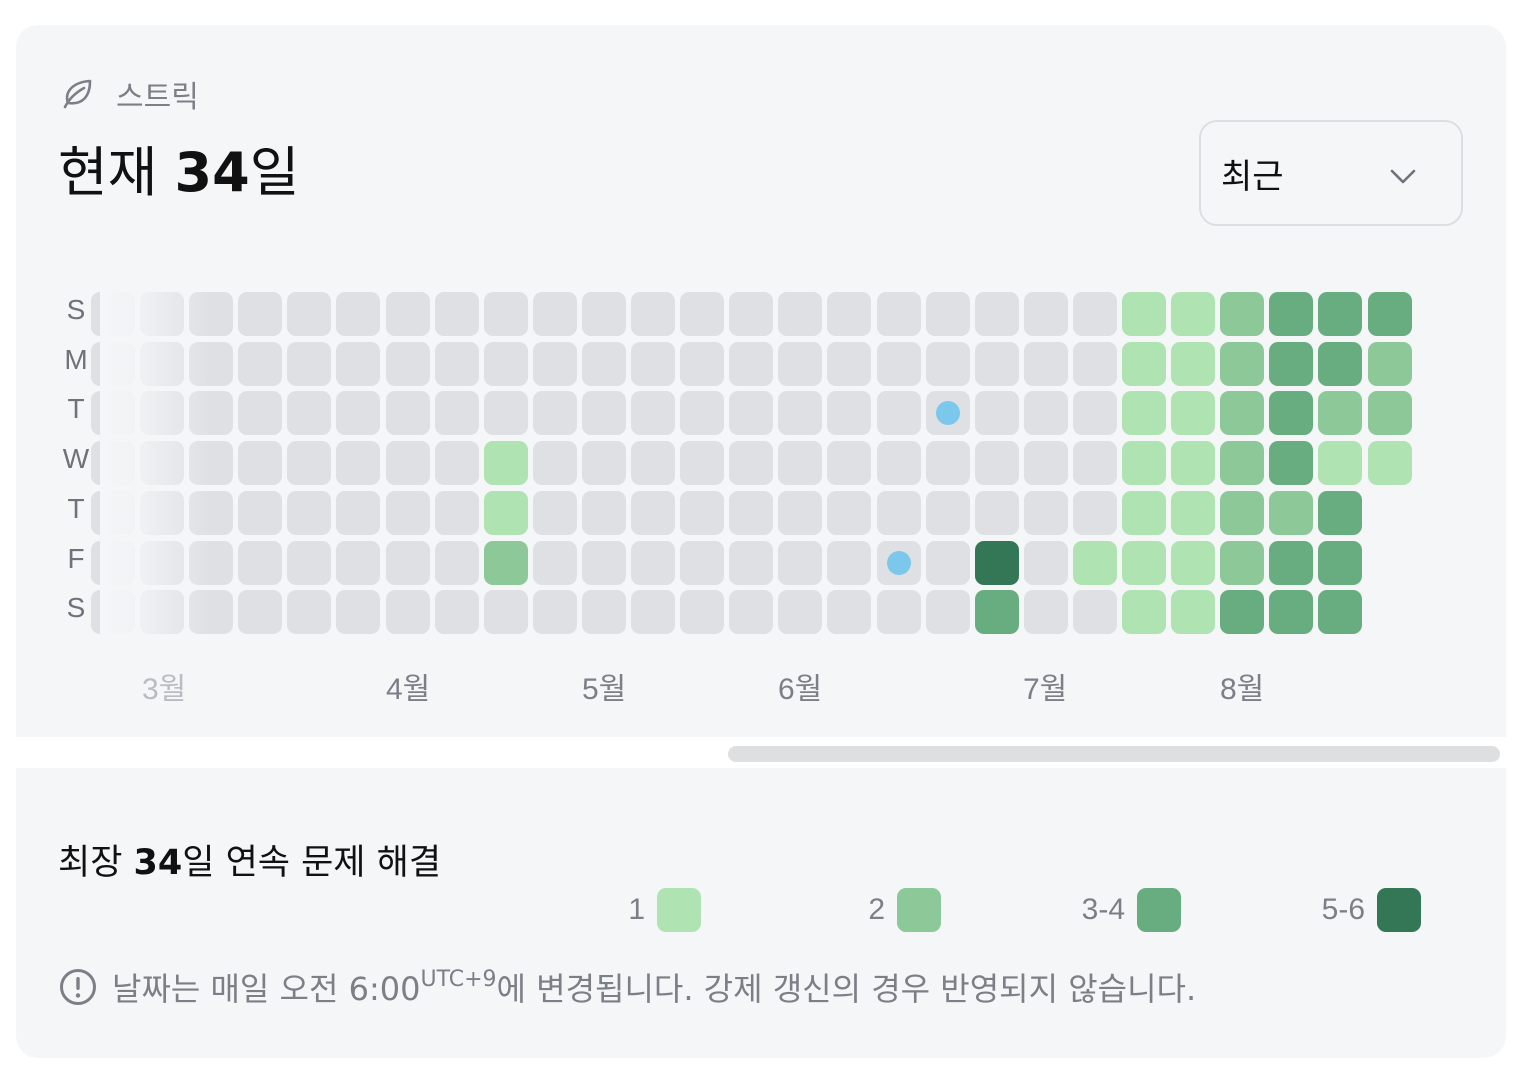  I want to click on range-select: 최근, so click(1331, 173).